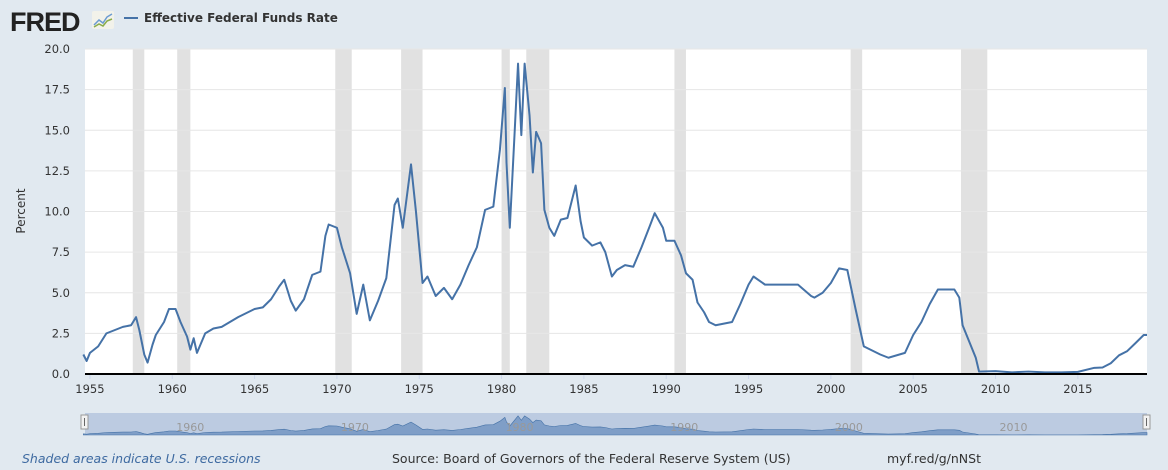  I want to click on navigator-tick-label: 2000, so click(849, 427).